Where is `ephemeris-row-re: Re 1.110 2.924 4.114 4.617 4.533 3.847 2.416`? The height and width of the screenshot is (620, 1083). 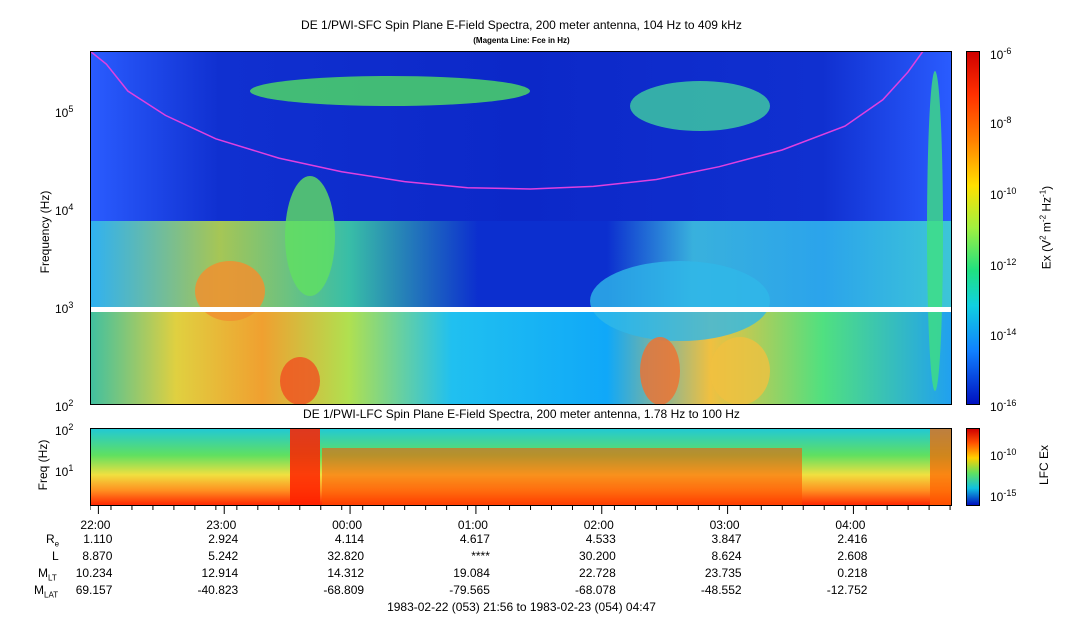
ephemeris-row-re: Re 1.110 2.924 4.114 4.617 4.533 3.847 2.416 is located at coordinates (541, 540).